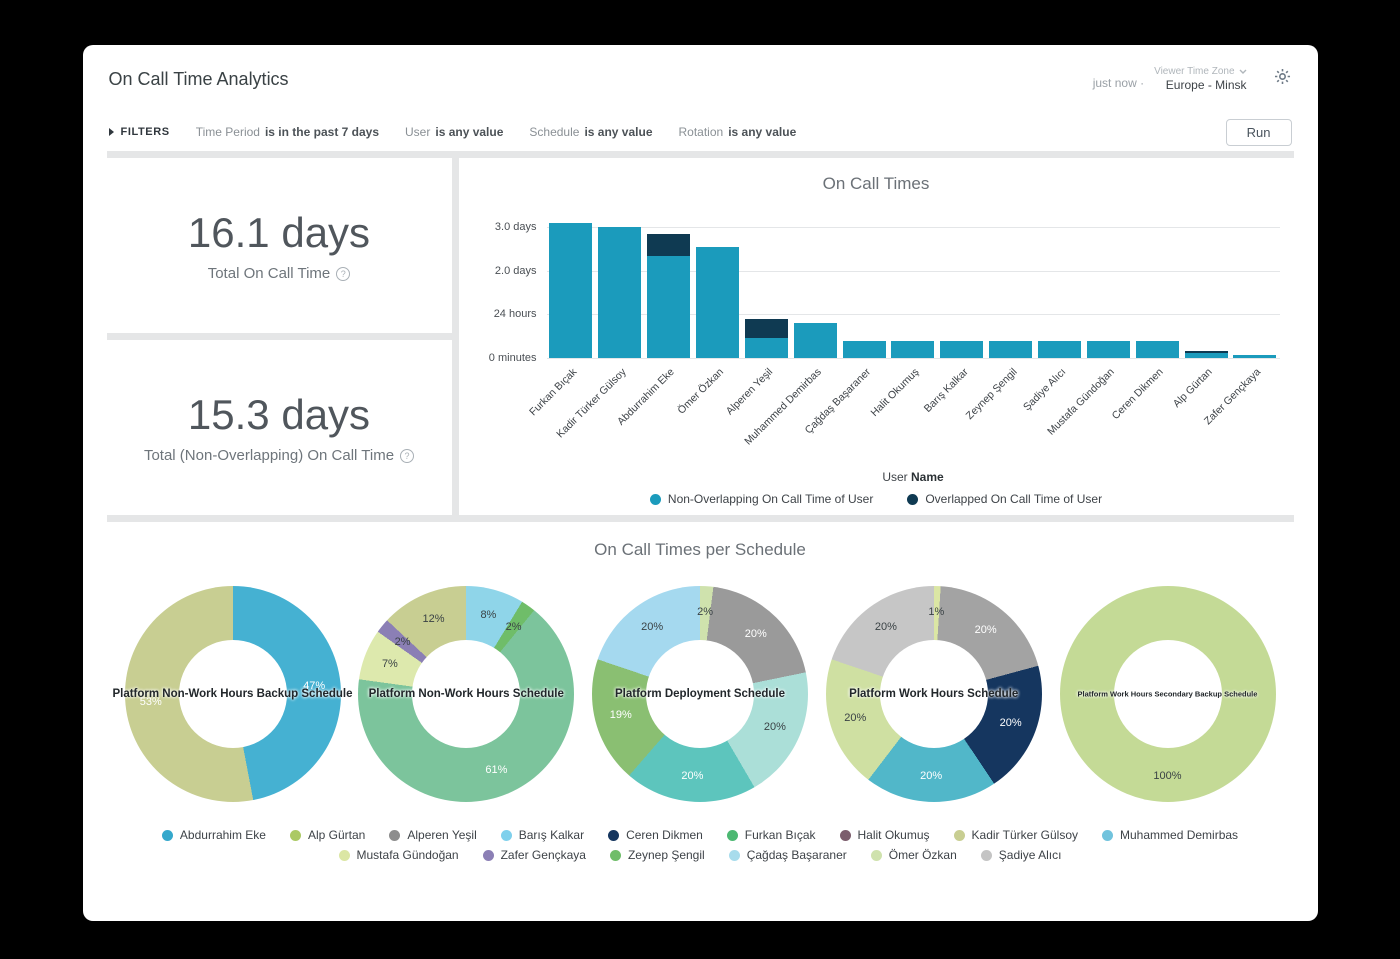 This screenshot has width=1400, height=959. I want to click on legend-item-Overlapped On Call Time of User: Overlapped On Call Time of User, so click(1004, 499).